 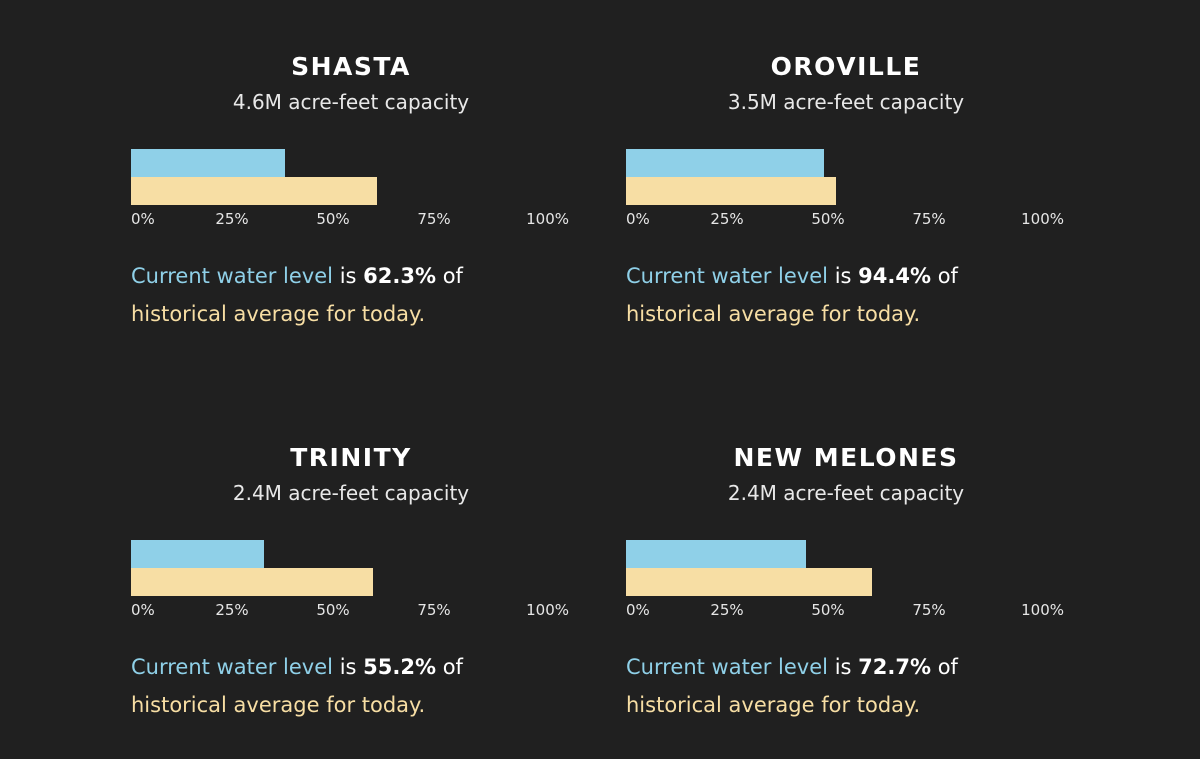 What do you see at coordinates (846, 66) in the screenshot?
I see `chart-title: OROVILLE` at bounding box center [846, 66].